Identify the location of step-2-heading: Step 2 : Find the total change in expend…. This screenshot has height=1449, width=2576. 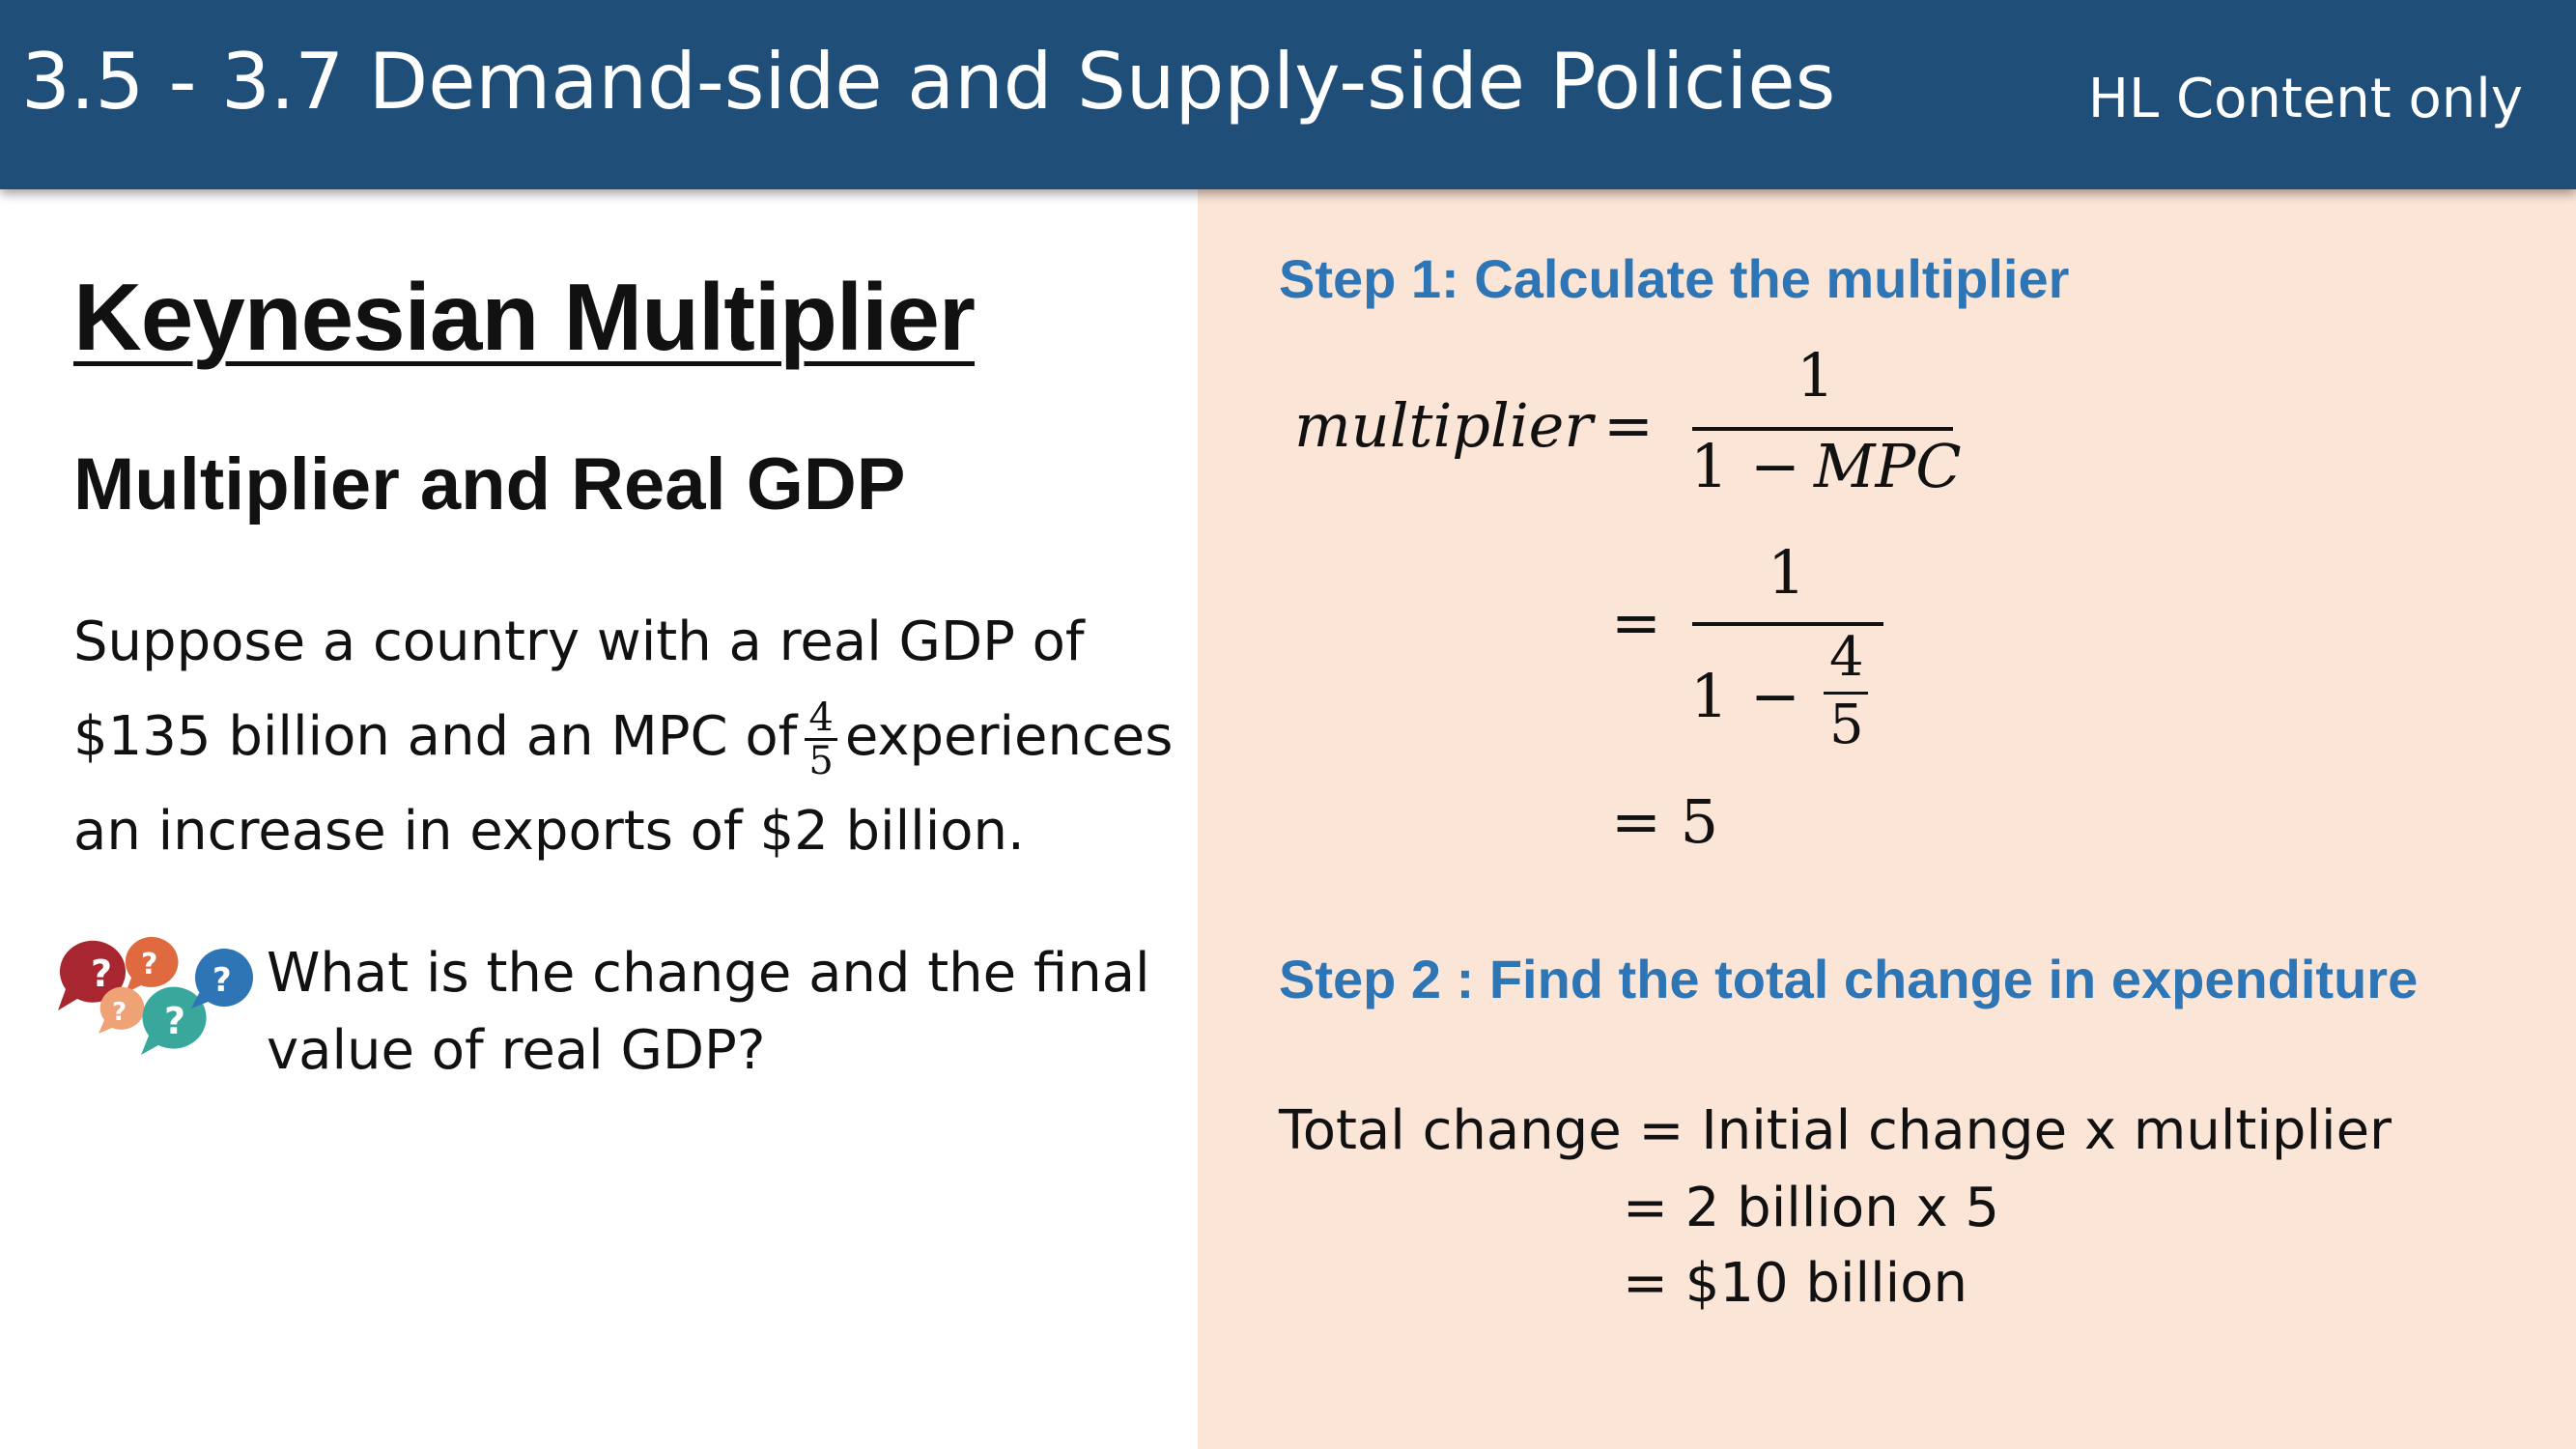
(1849, 979).